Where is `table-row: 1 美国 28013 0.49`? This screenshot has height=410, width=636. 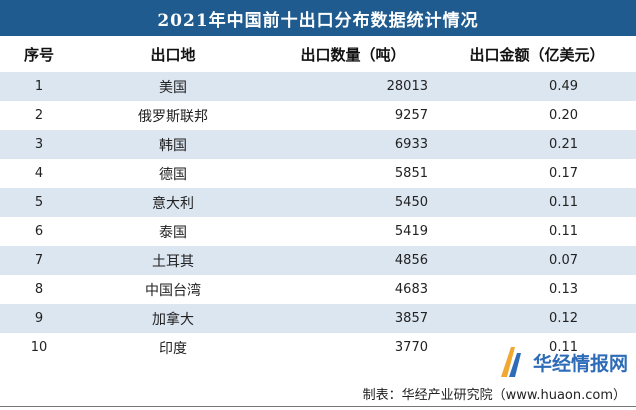 table-row: 1 美国 28013 0.49 is located at coordinates (318, 86).